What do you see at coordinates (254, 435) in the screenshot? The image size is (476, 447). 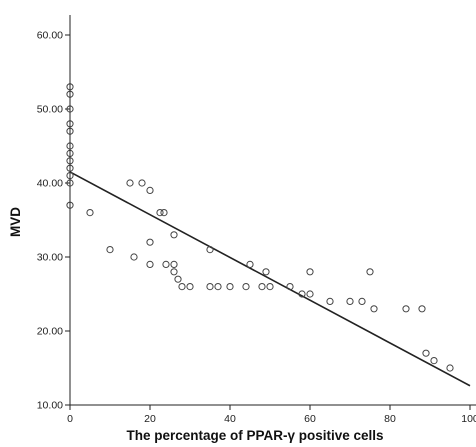 I see `x-axis-title: The percentage of PPAR-γ positive cells` at bounding box center [254, 435].